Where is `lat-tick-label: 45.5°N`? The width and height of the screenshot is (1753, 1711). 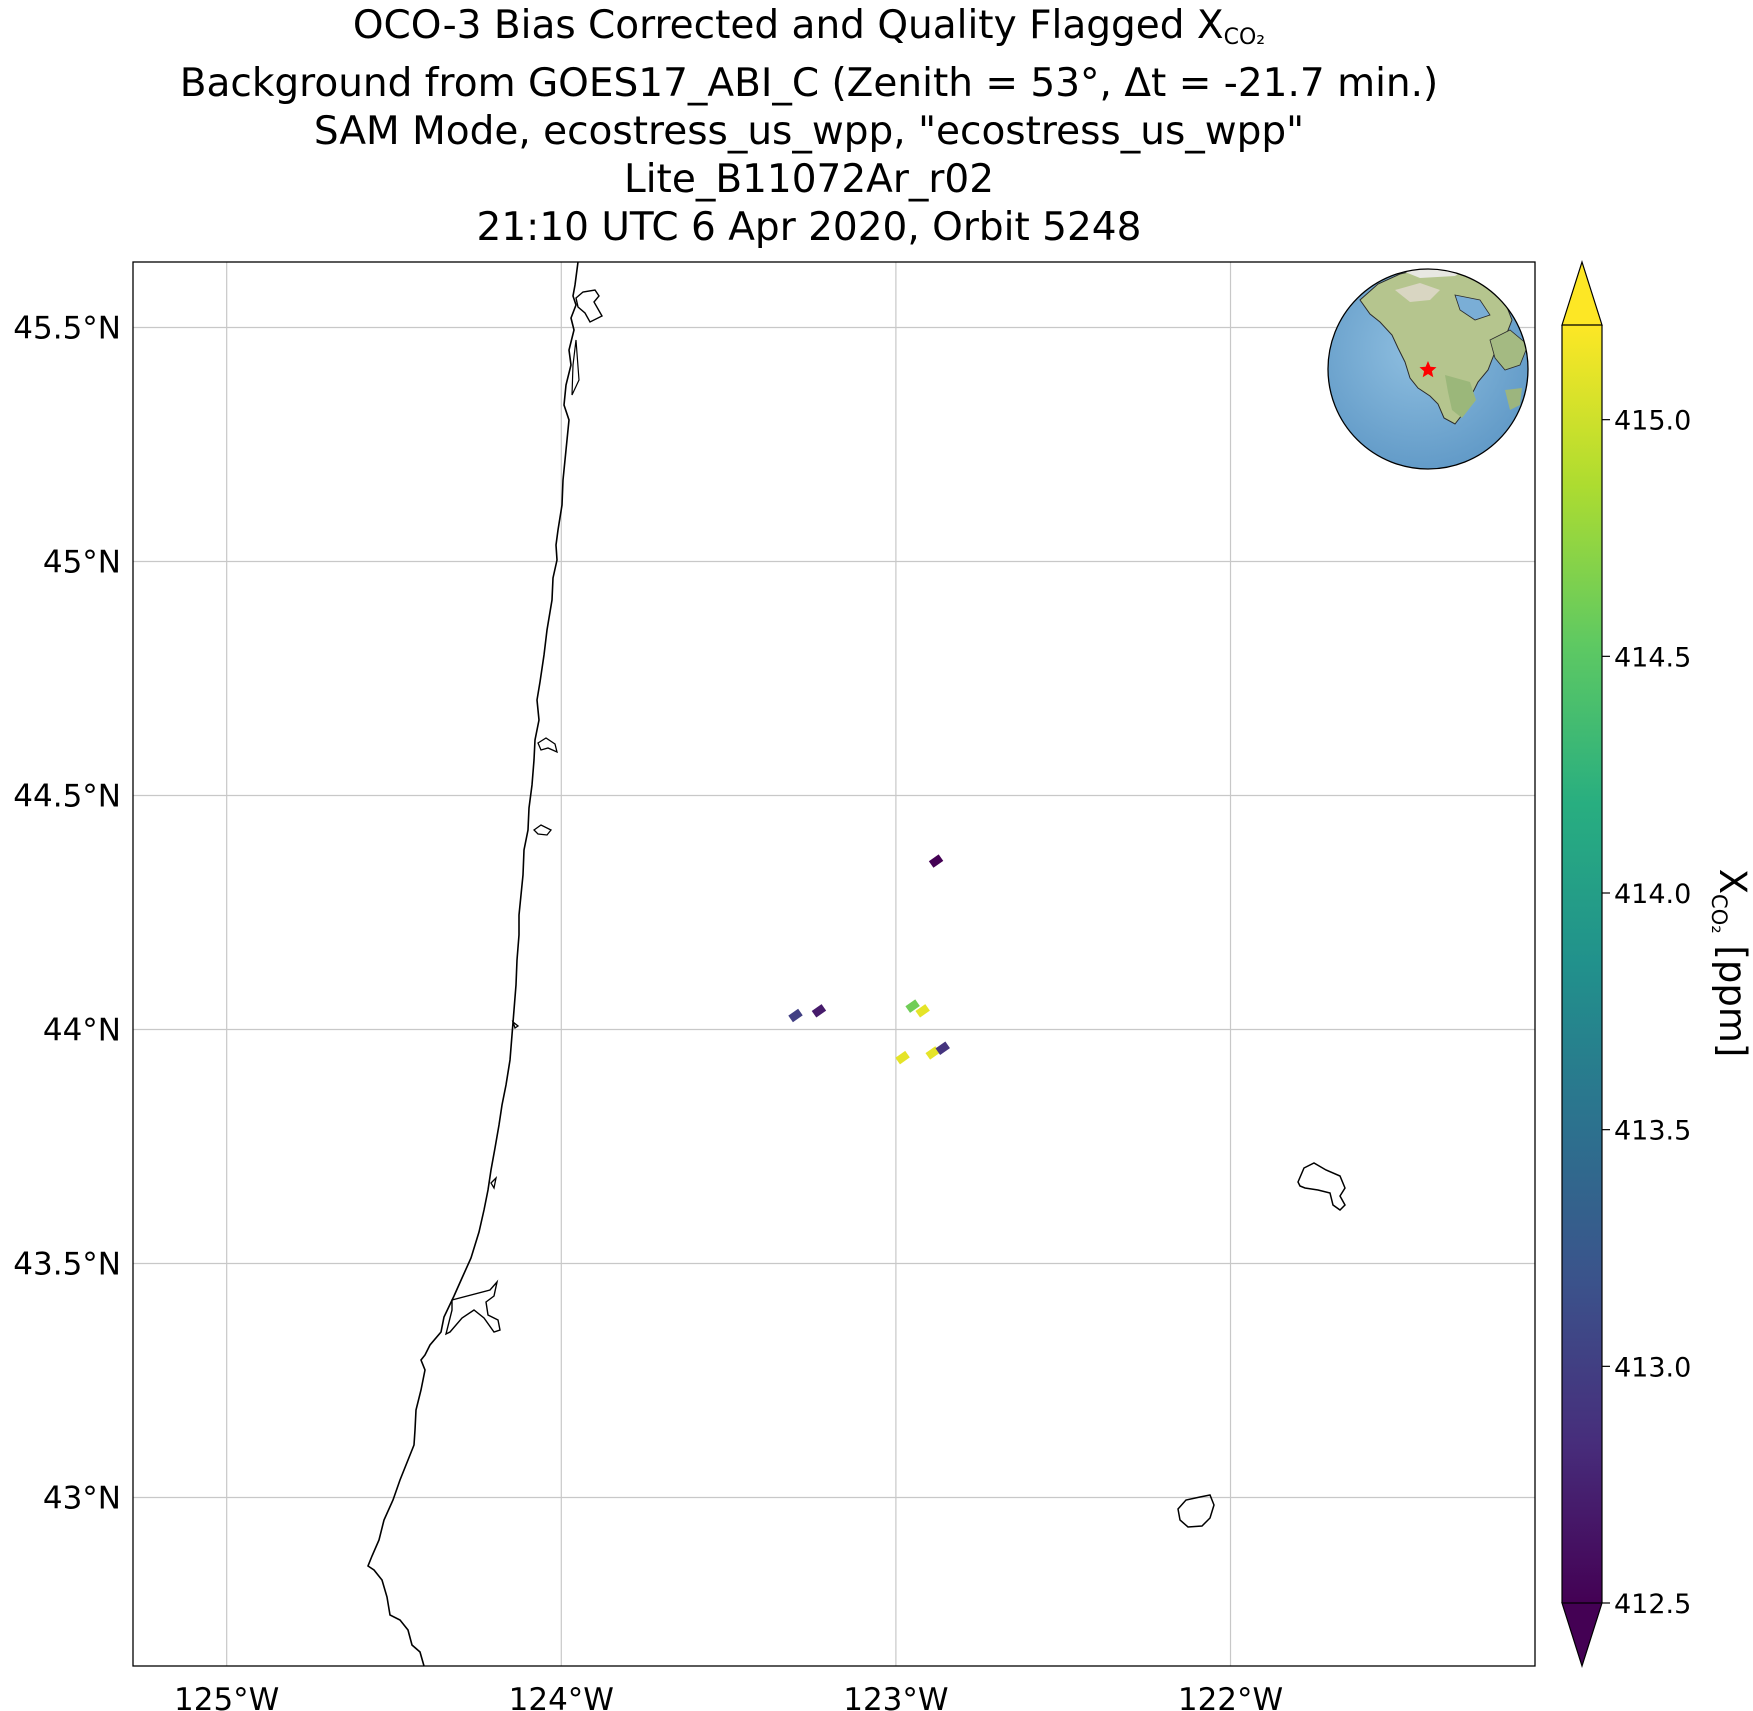 lat-tick-label: 45.5°N is located at coordinates (67, 329).